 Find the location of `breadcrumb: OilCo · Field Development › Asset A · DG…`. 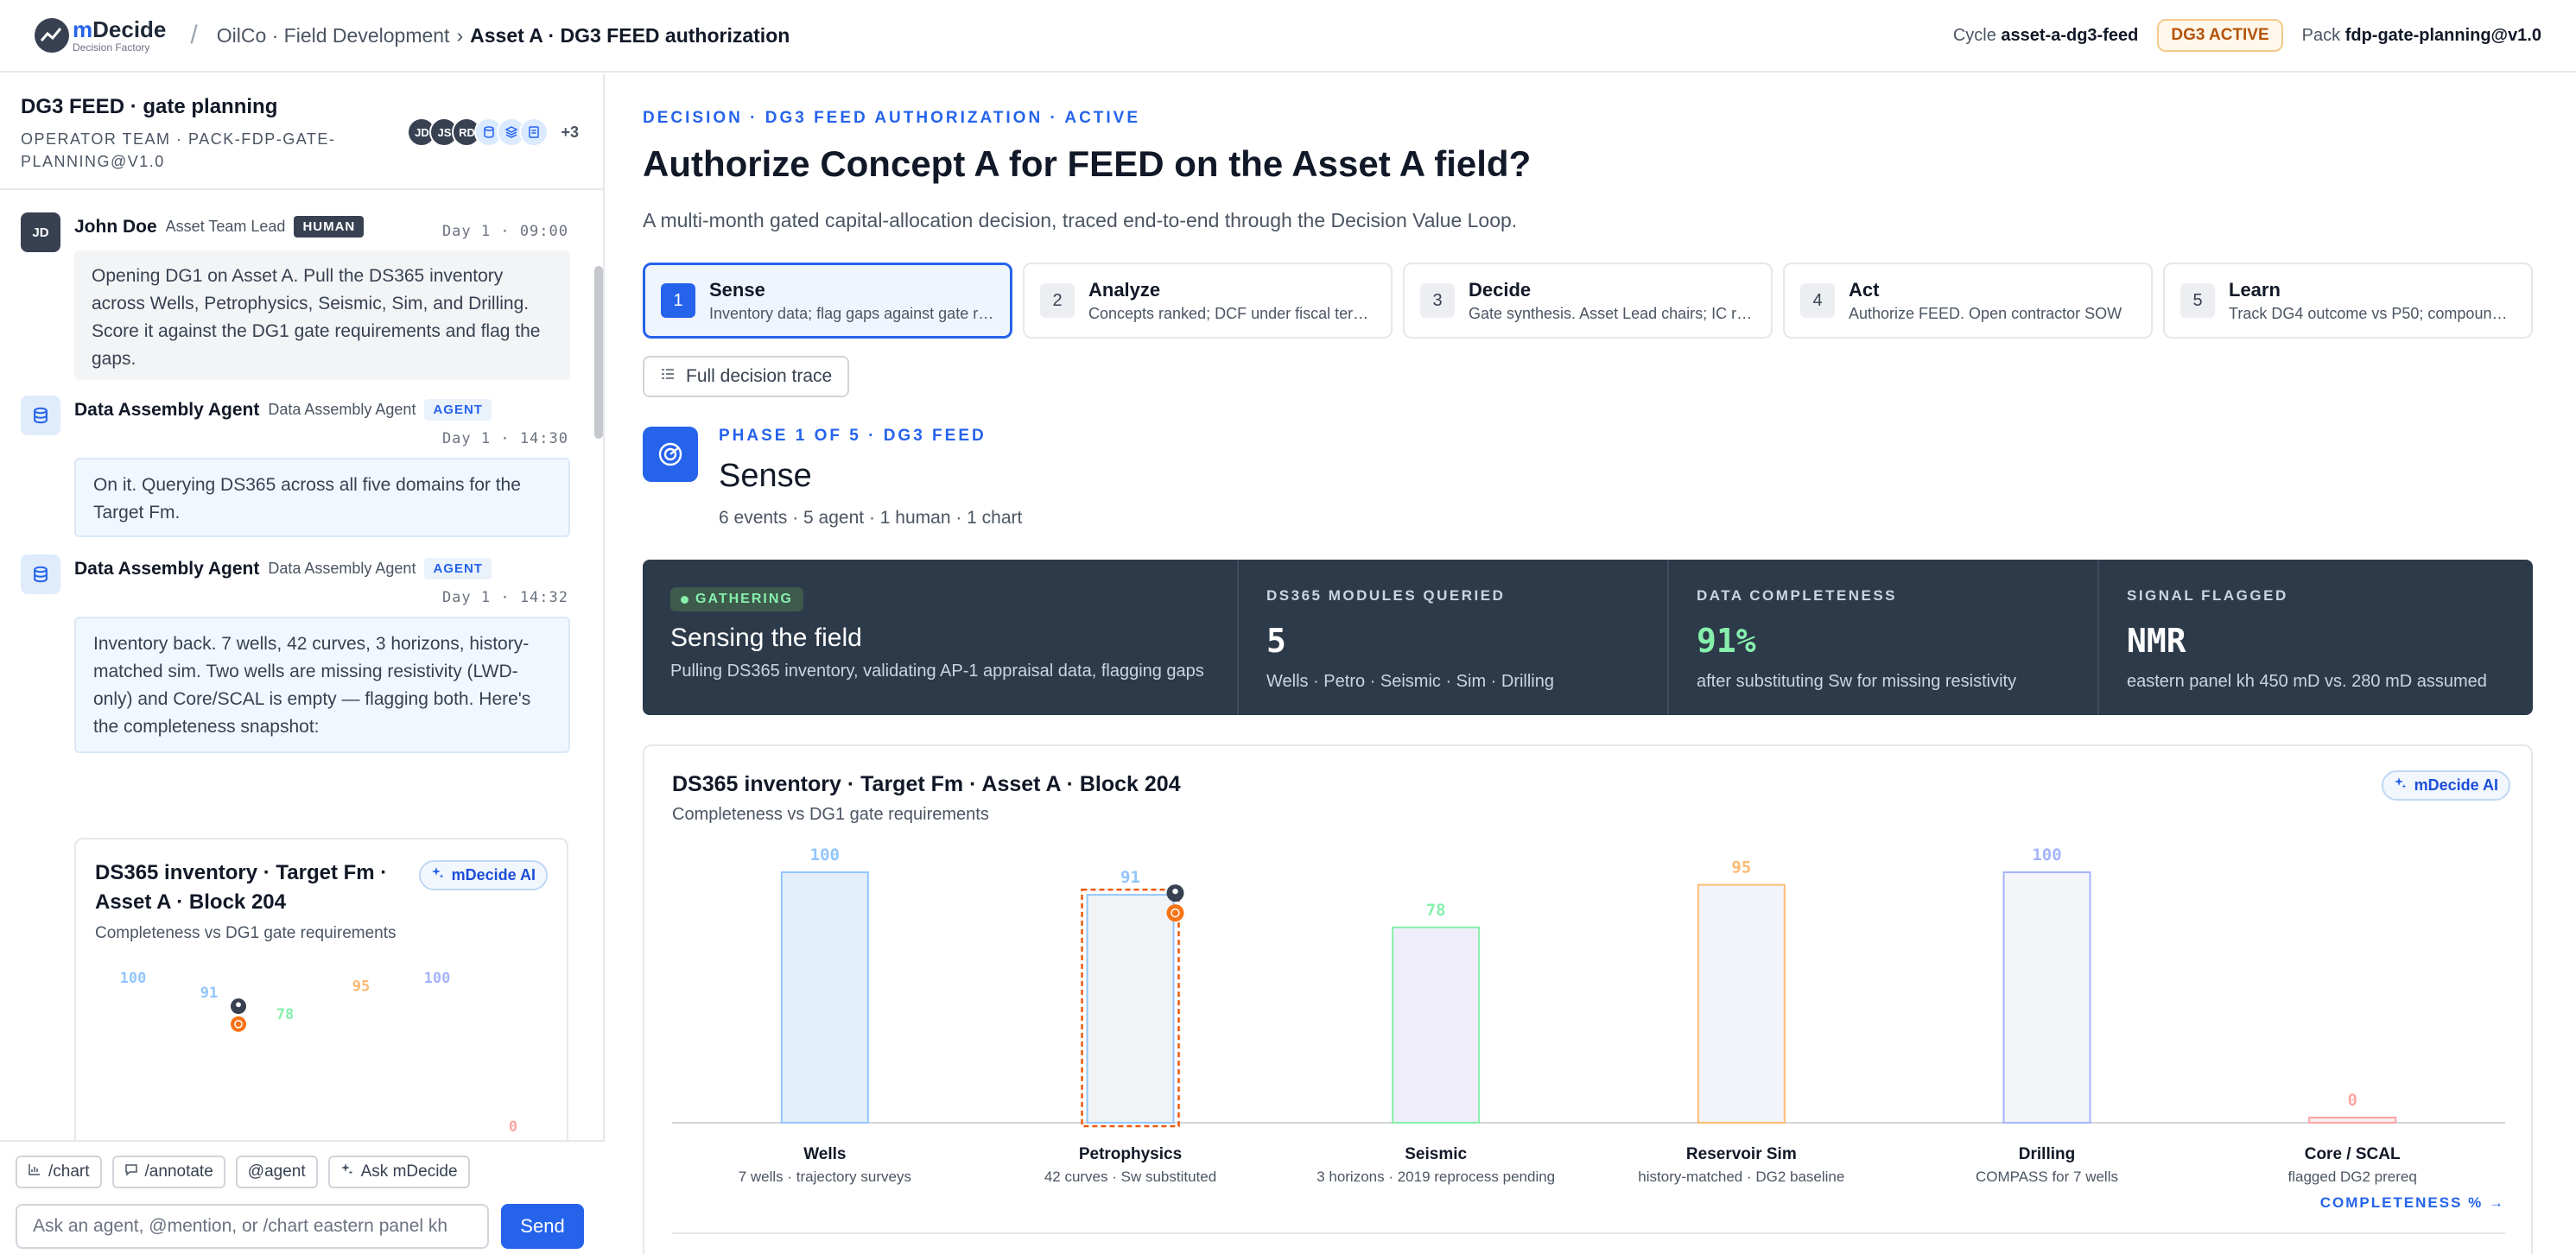

breadcrumb: OilCo · Field Development › Asset A · DG… is located at coordinates (503, 36).